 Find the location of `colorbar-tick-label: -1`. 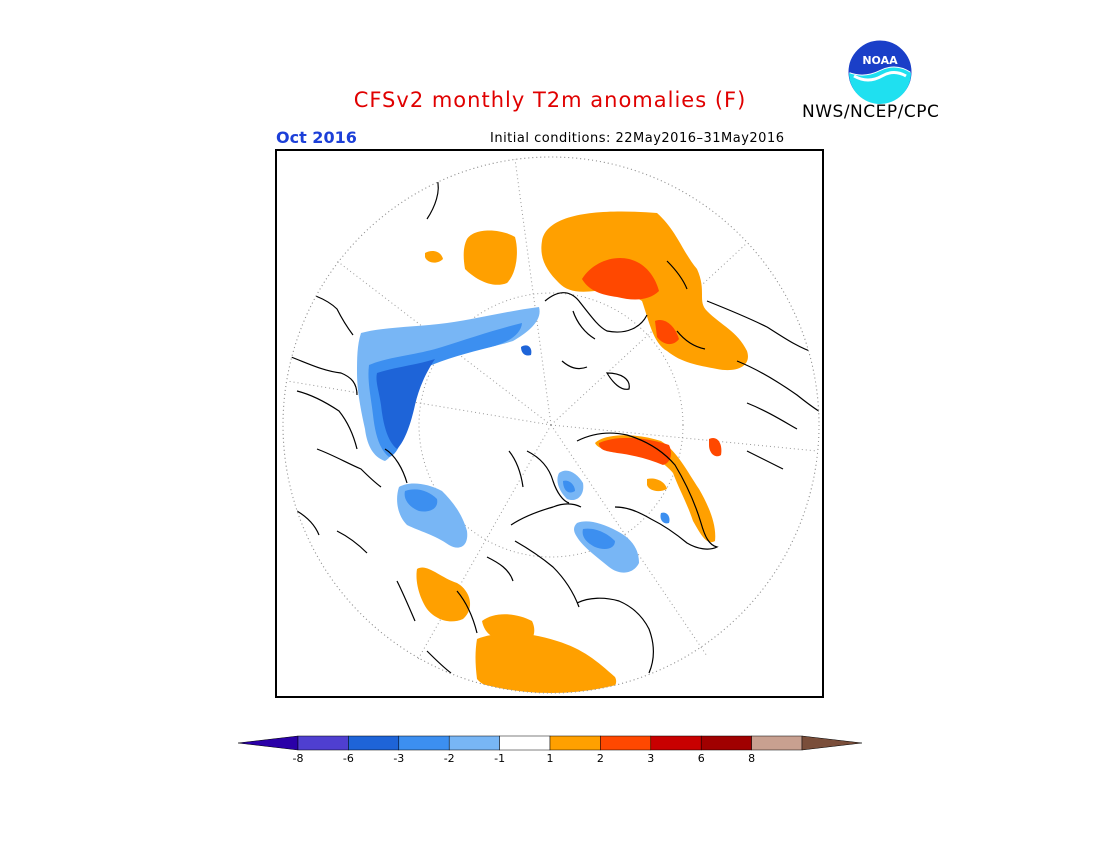

colorbar-tick-label: -1 is located at coordinates (499, 758).